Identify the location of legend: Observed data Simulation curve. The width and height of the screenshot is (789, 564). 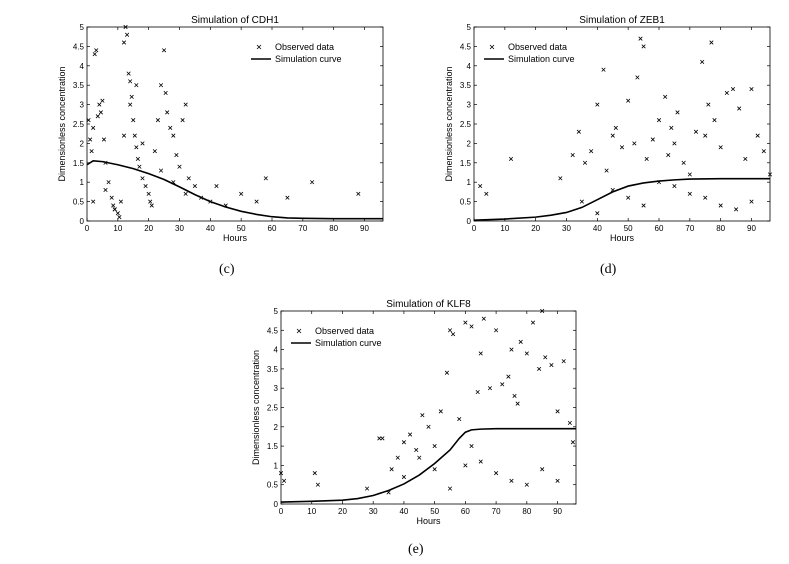
(296, 53).